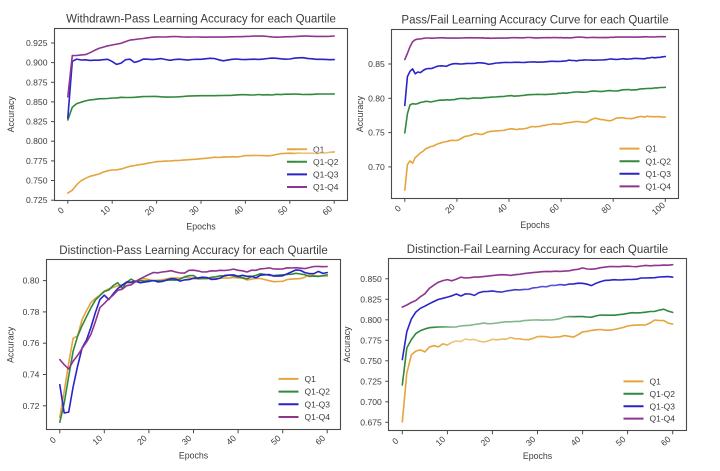 This screenshot has width=720, height=471. Describe the element at coordinates (37, 43) in the screenshot. I see `svg-text: 0.925` at that location.